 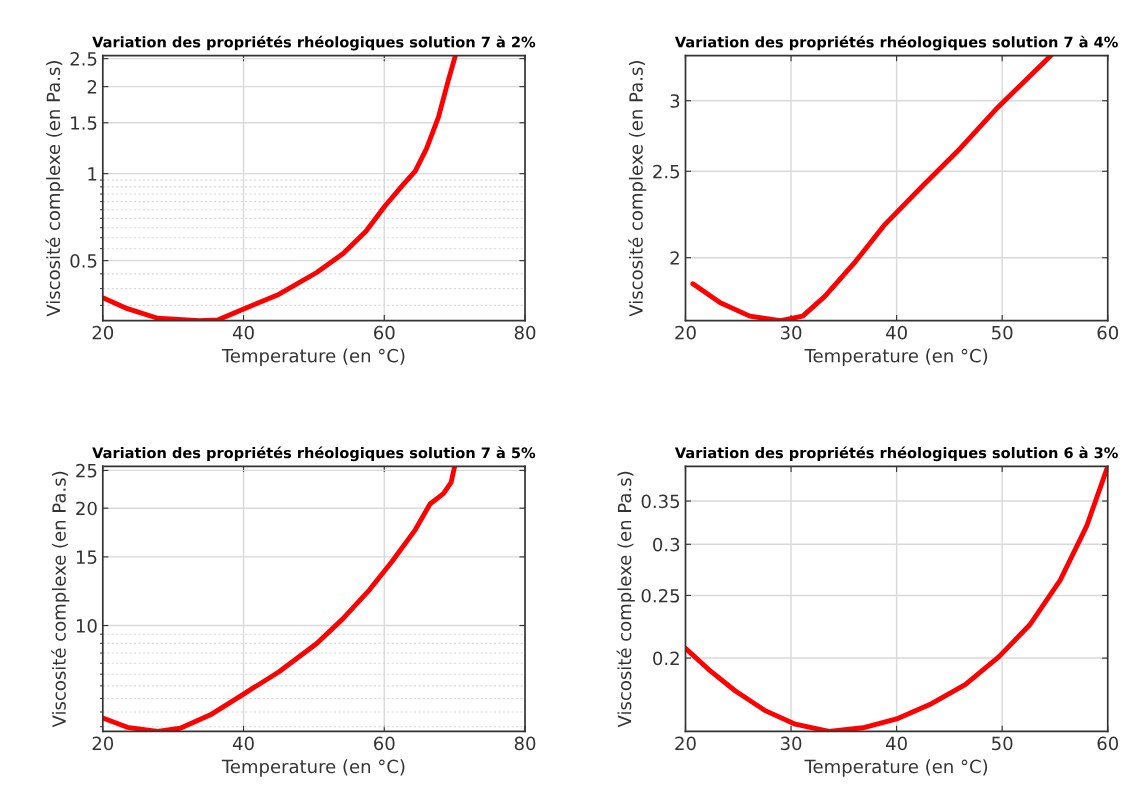 I want to click on chart-title: Variation des propriétés rhéologiques solution 7 à 2%, so click(x=314, y=43).